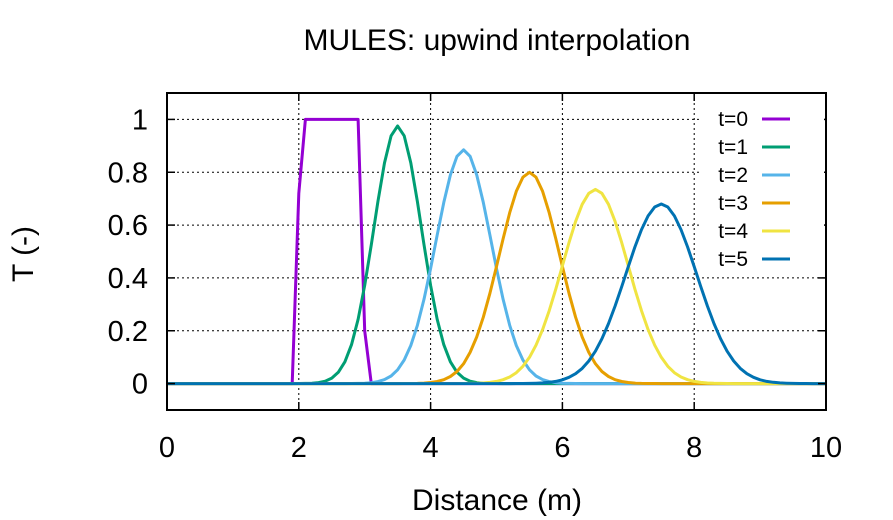 This screenshot has width=893, height=520. Describe the element at coordinates (128, 173) in the screenshot. I see `y-tick-label: 0.8` at that location.